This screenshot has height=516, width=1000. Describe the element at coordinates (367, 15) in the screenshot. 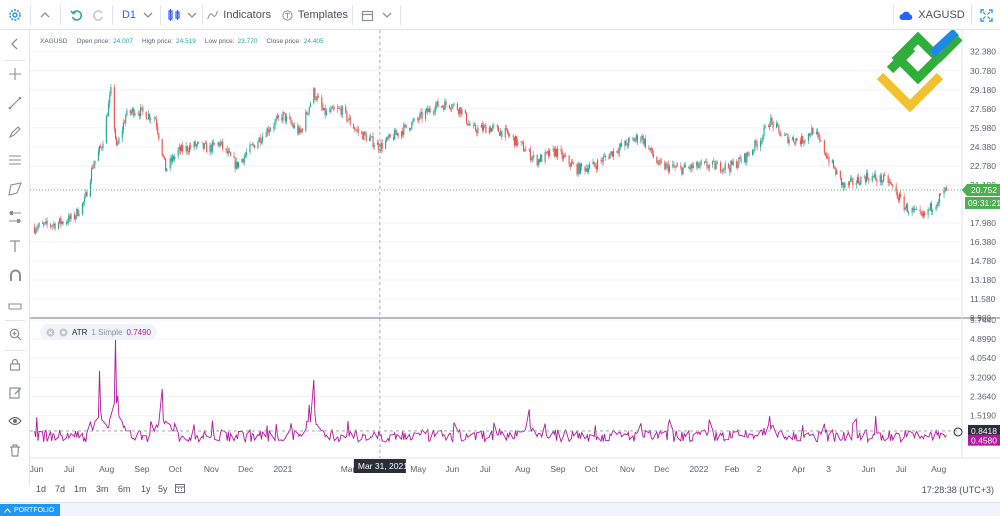

I see `calendar-icon` at that location.